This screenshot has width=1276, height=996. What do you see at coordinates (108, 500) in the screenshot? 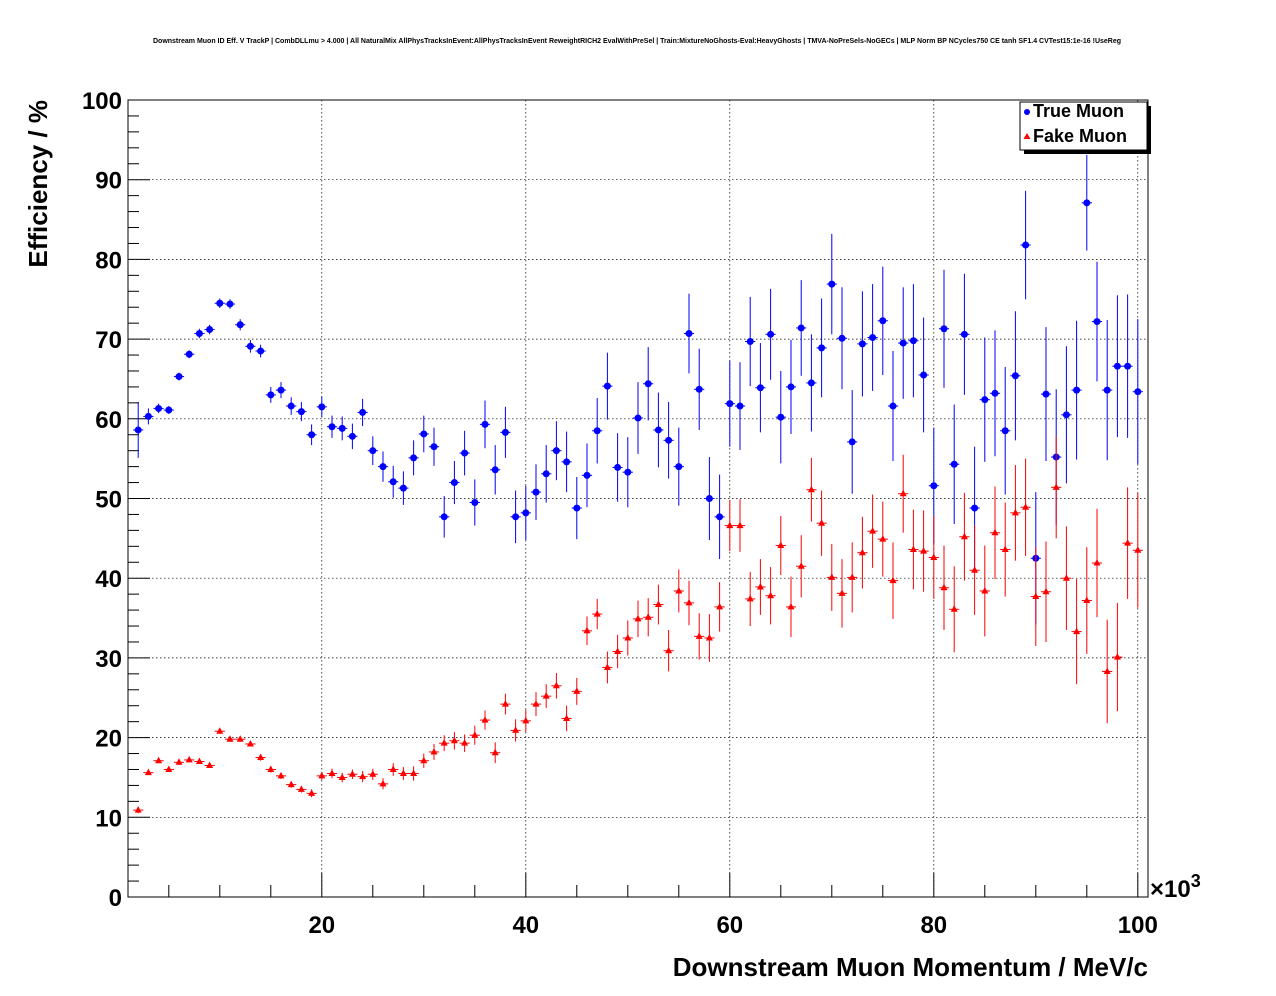
I see `y-tick-label: 50` at bounding box center [108, 500].